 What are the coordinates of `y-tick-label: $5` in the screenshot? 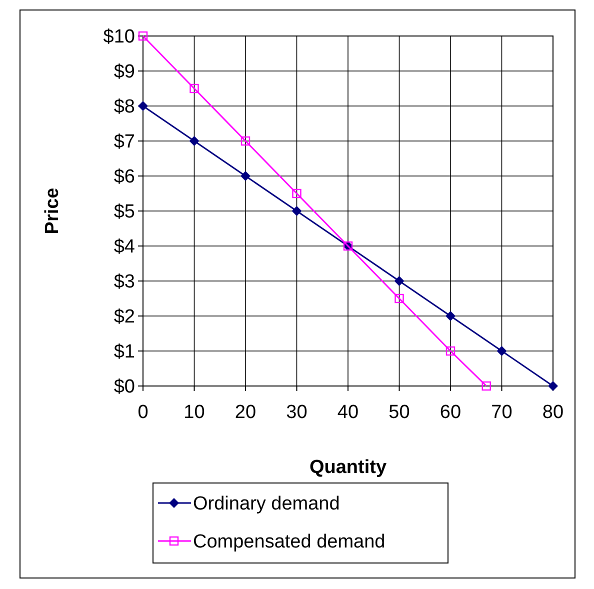 It's located at (124, 212).